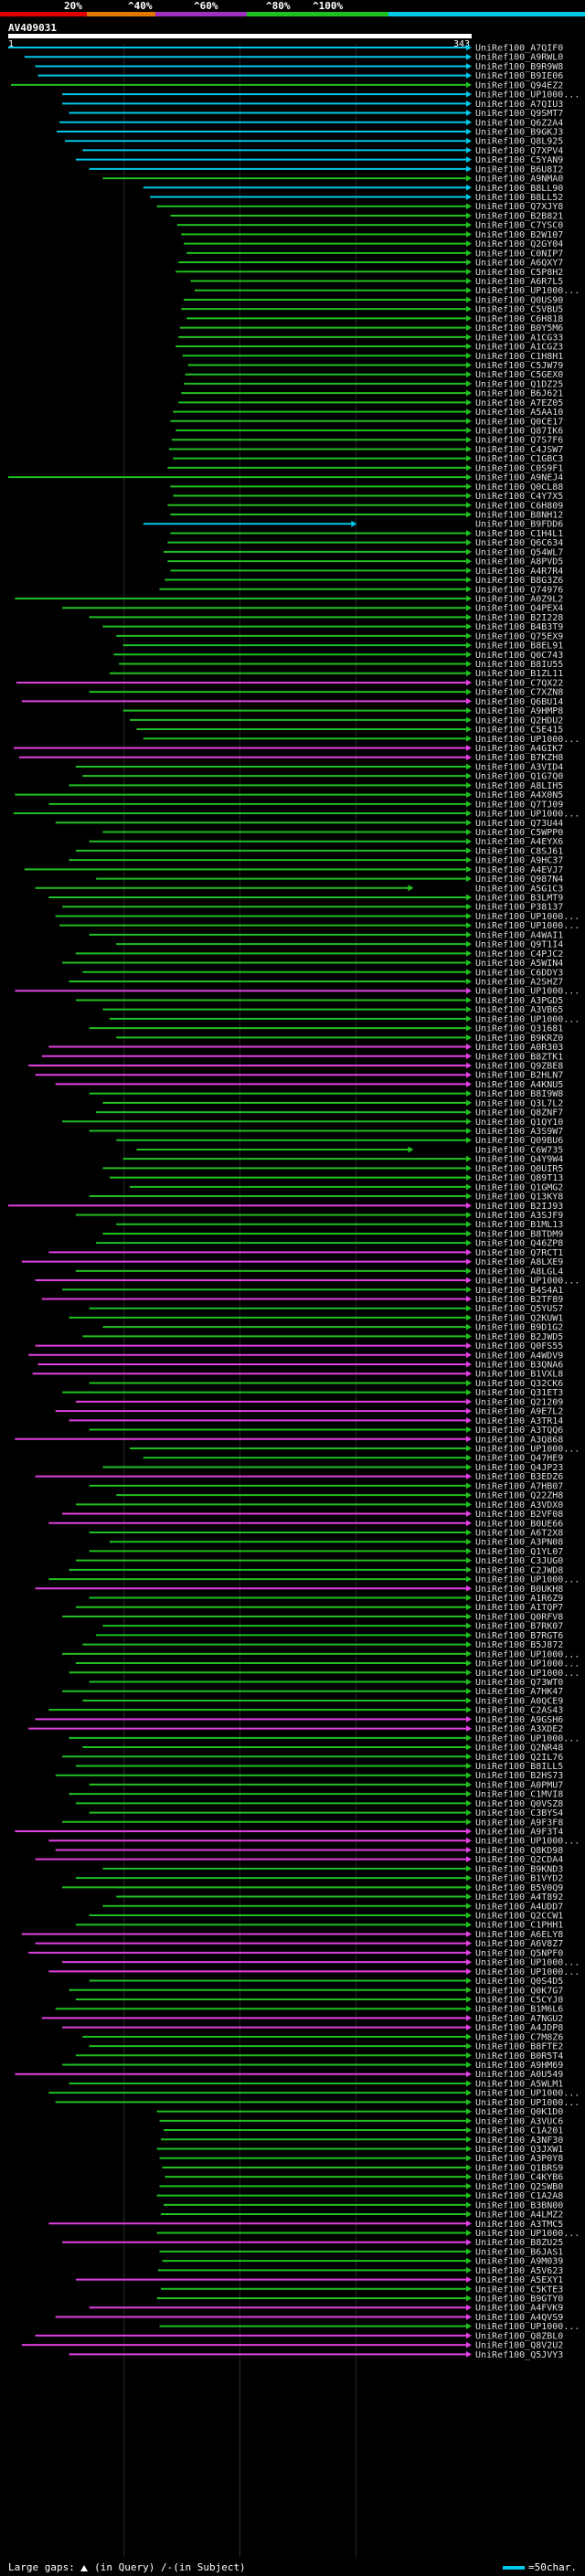 This screenshot has width=585, height=2576. Describe the element at coordinates (374, 375) in the screenshot. I see `hit-row: UniRef100_C5GEX0` at that location.